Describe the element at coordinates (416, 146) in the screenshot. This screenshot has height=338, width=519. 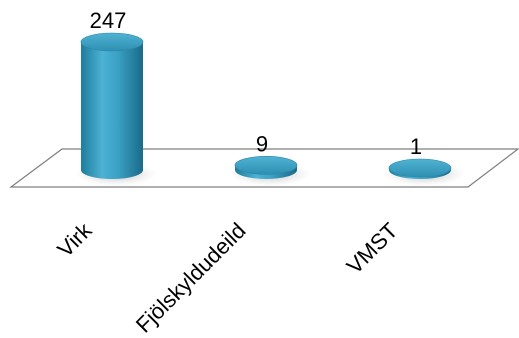
I see `data-label-vmst: 1` at that location.